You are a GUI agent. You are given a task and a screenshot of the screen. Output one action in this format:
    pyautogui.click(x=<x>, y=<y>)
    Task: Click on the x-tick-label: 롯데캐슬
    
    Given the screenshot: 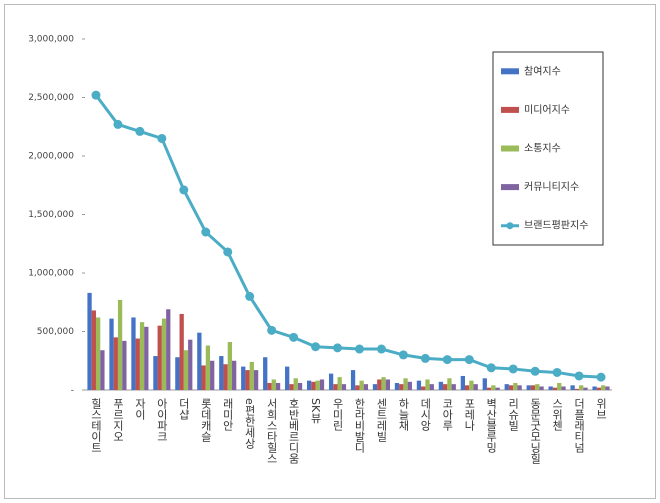 What is the action you would take?
    pyautogui.click(x=205, y=420)
    